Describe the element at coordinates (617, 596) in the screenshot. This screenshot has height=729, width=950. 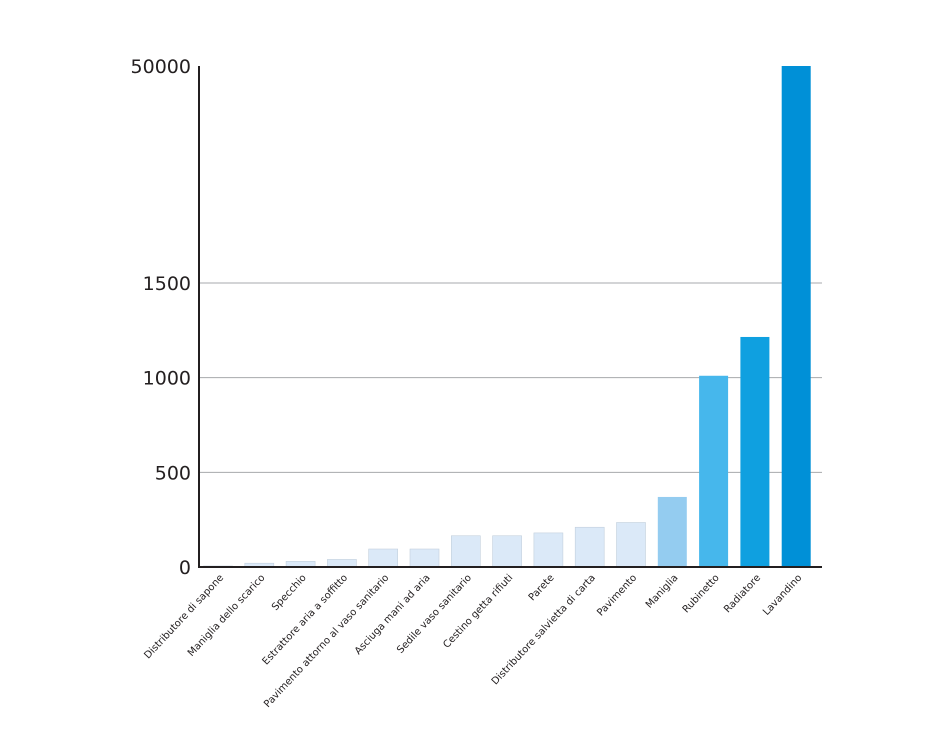
I see `x-tick-label: Pavimento` at that location.